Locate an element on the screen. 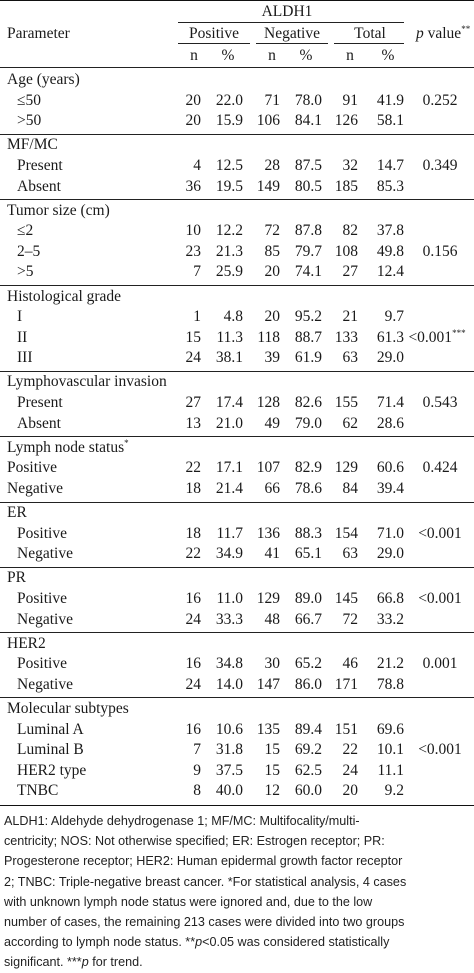 The width and height of the screenshot is (474, 973). cell-pp: 11.0 is located at coordinates (229, 598).